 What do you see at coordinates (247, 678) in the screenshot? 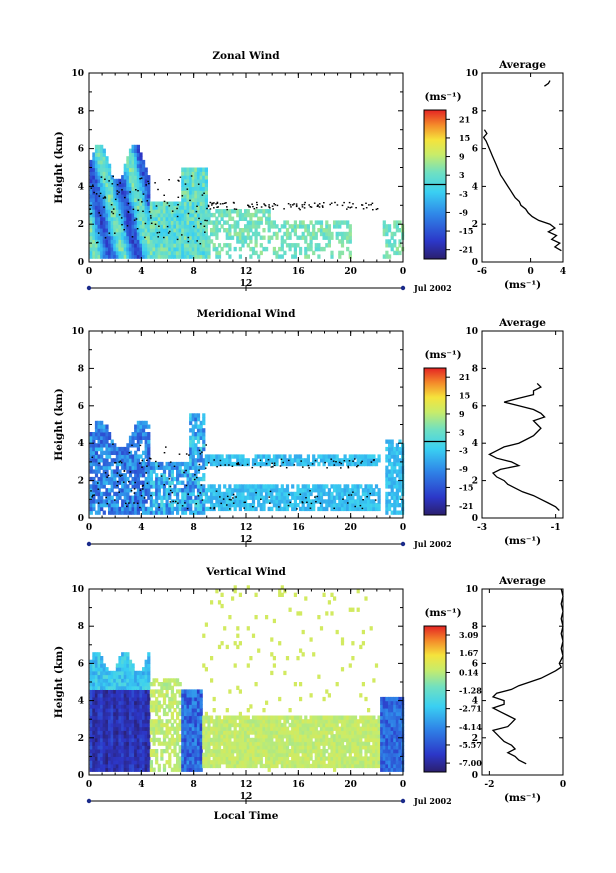
I see `heatmap-cells` at bounding box center [247, 678].